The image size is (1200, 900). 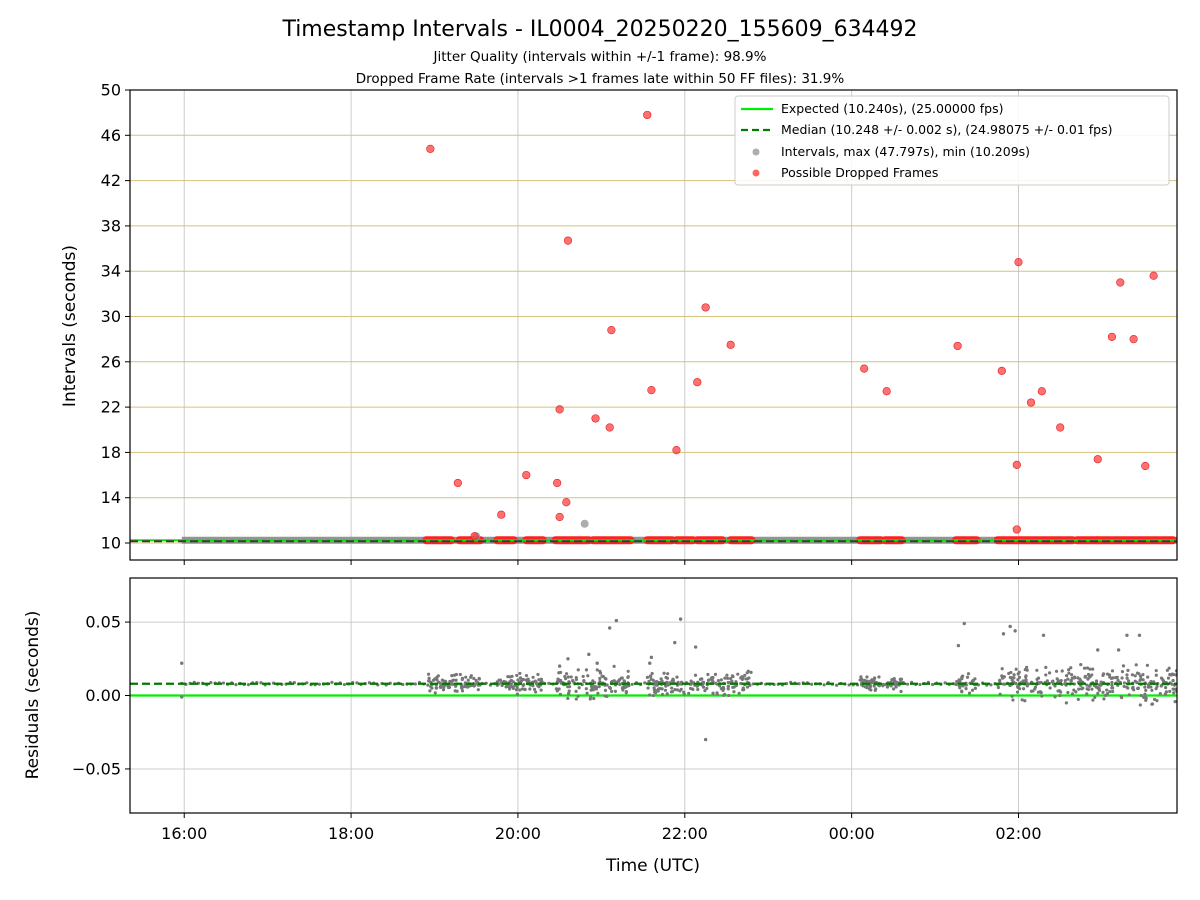 I want to click on legend-swatch-intervals, so click(x=756, y=152).